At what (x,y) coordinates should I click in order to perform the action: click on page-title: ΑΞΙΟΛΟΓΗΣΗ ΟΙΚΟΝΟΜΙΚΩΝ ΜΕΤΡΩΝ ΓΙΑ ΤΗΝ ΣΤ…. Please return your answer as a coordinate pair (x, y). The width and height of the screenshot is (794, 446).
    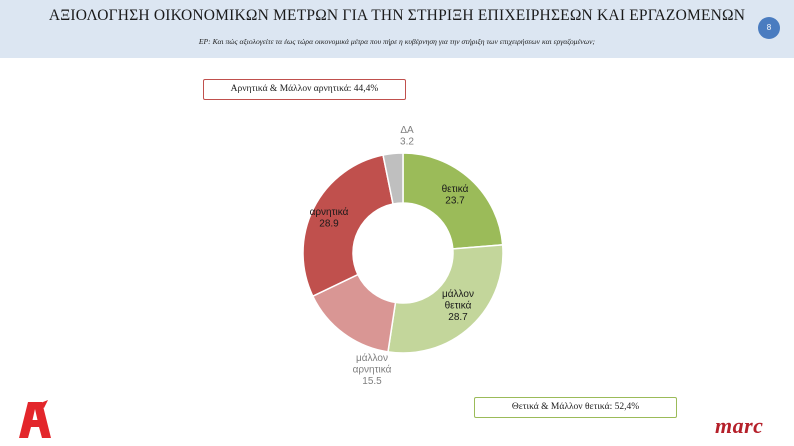
    Looking at the image, I should click on (397, 15).